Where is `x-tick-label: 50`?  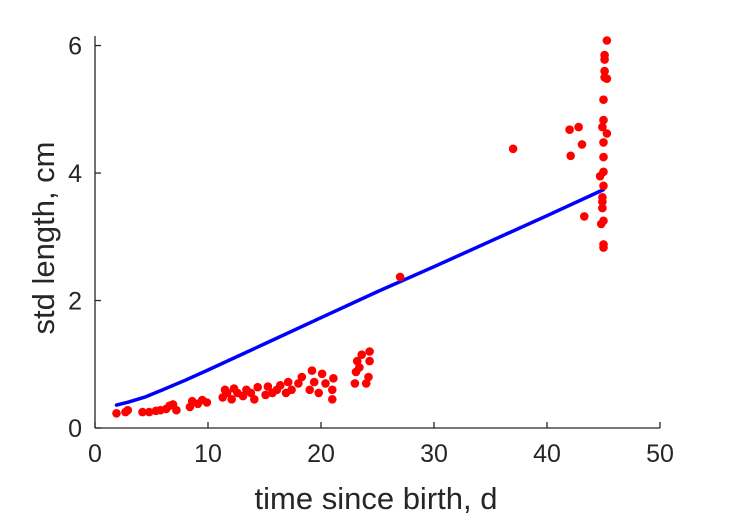 x-tick-label: 50 is located at coordinates (660, 454).